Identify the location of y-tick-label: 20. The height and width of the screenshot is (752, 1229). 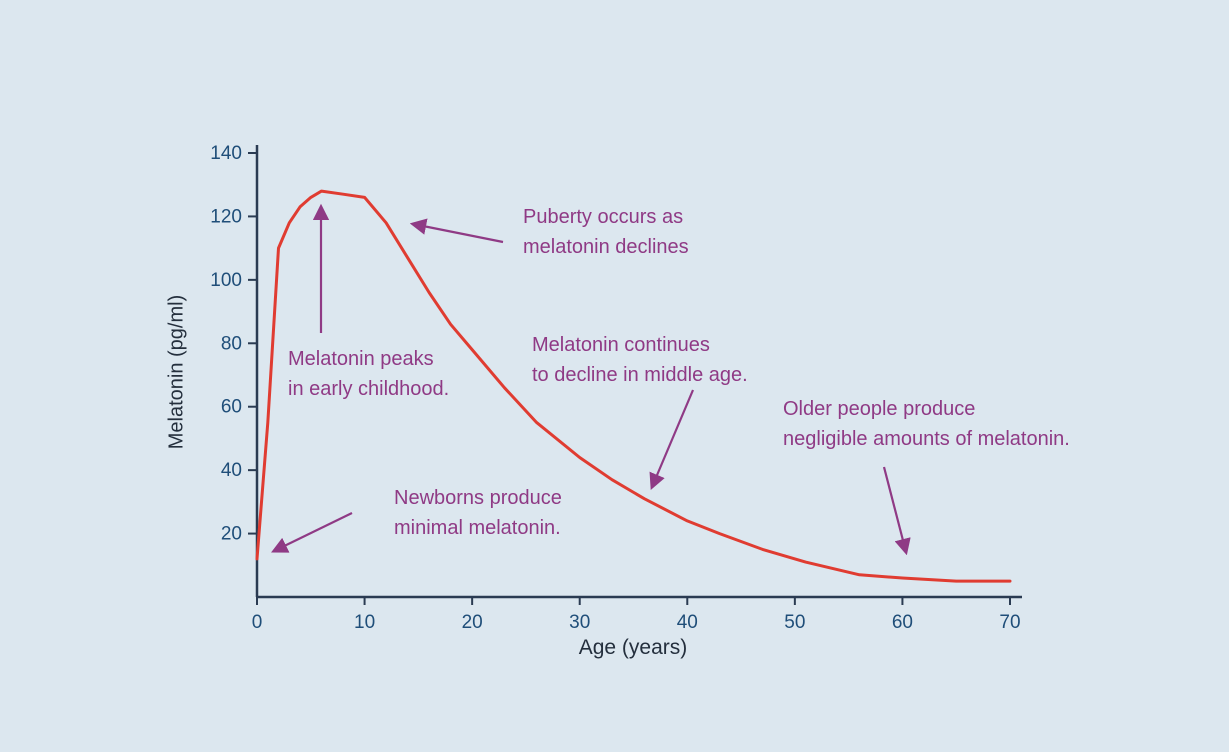
(231, 534).